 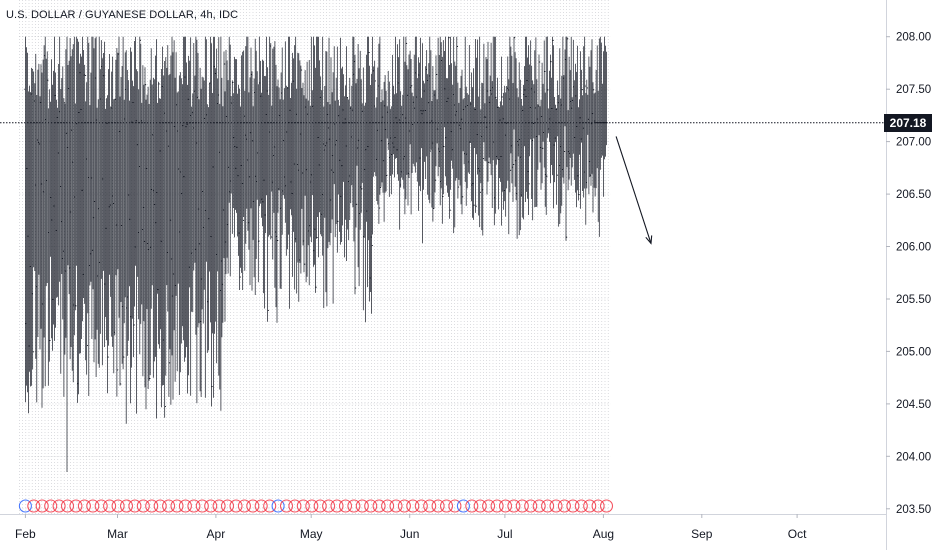 What do you see at coordinates (702, 534) in the screenshot?
I see `x-tick-label: Sep` at bounding box center [702, 534].